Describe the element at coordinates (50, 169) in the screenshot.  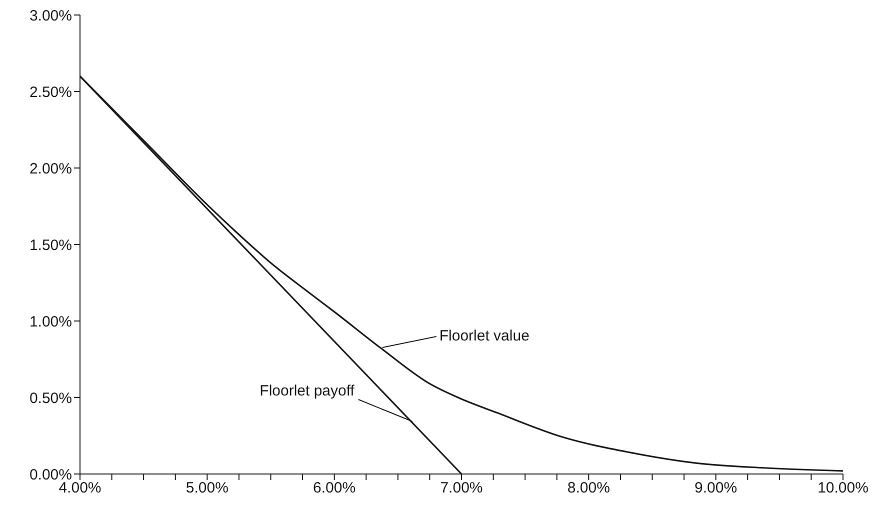
I see `y-tick-label: 2.00%` at that location.